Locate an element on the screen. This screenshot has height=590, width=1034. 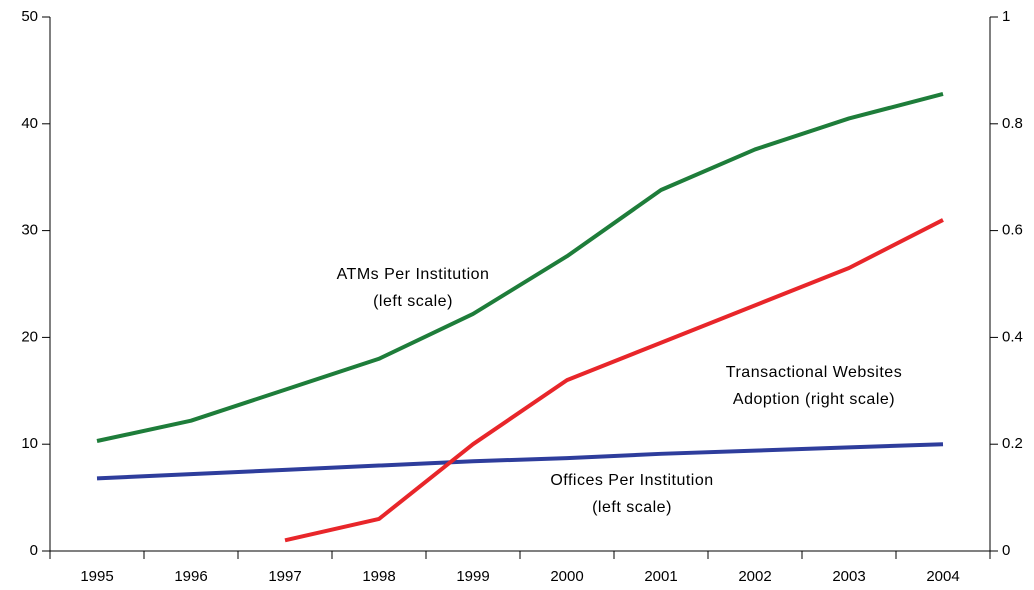
series-line is located at coordinates (520, 461).